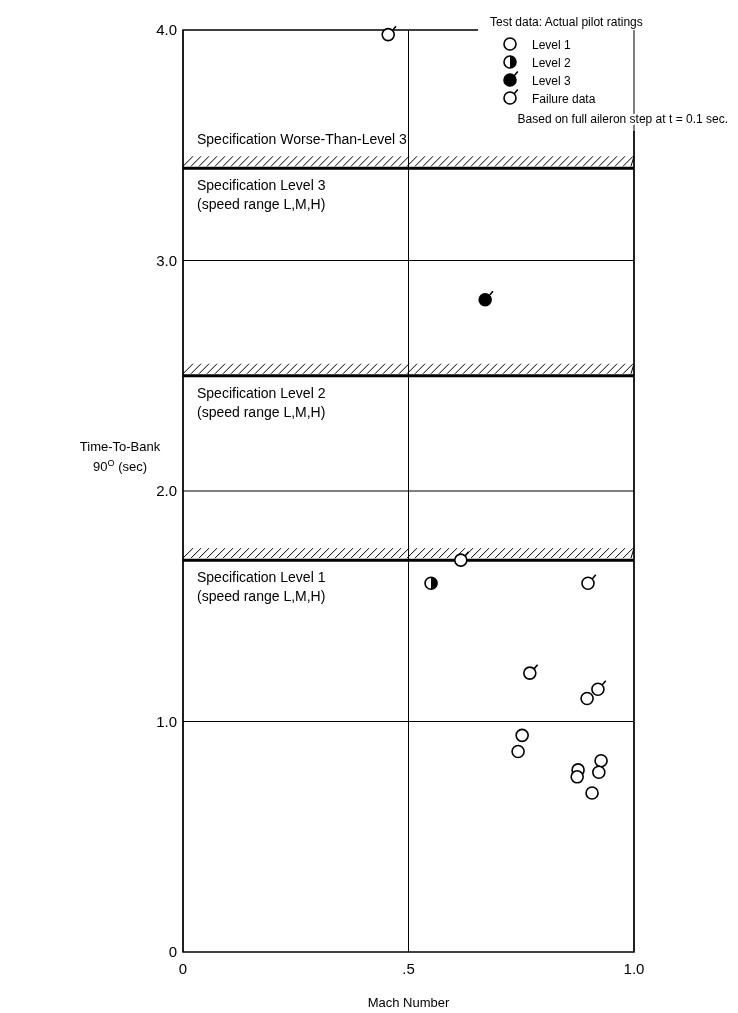 The width and height of the screenshot is (738, 1013). What do you see at coordinates (172, 951) in the screenshot?
I see `y-tick-label: 0` at bounding box center [172, 951].